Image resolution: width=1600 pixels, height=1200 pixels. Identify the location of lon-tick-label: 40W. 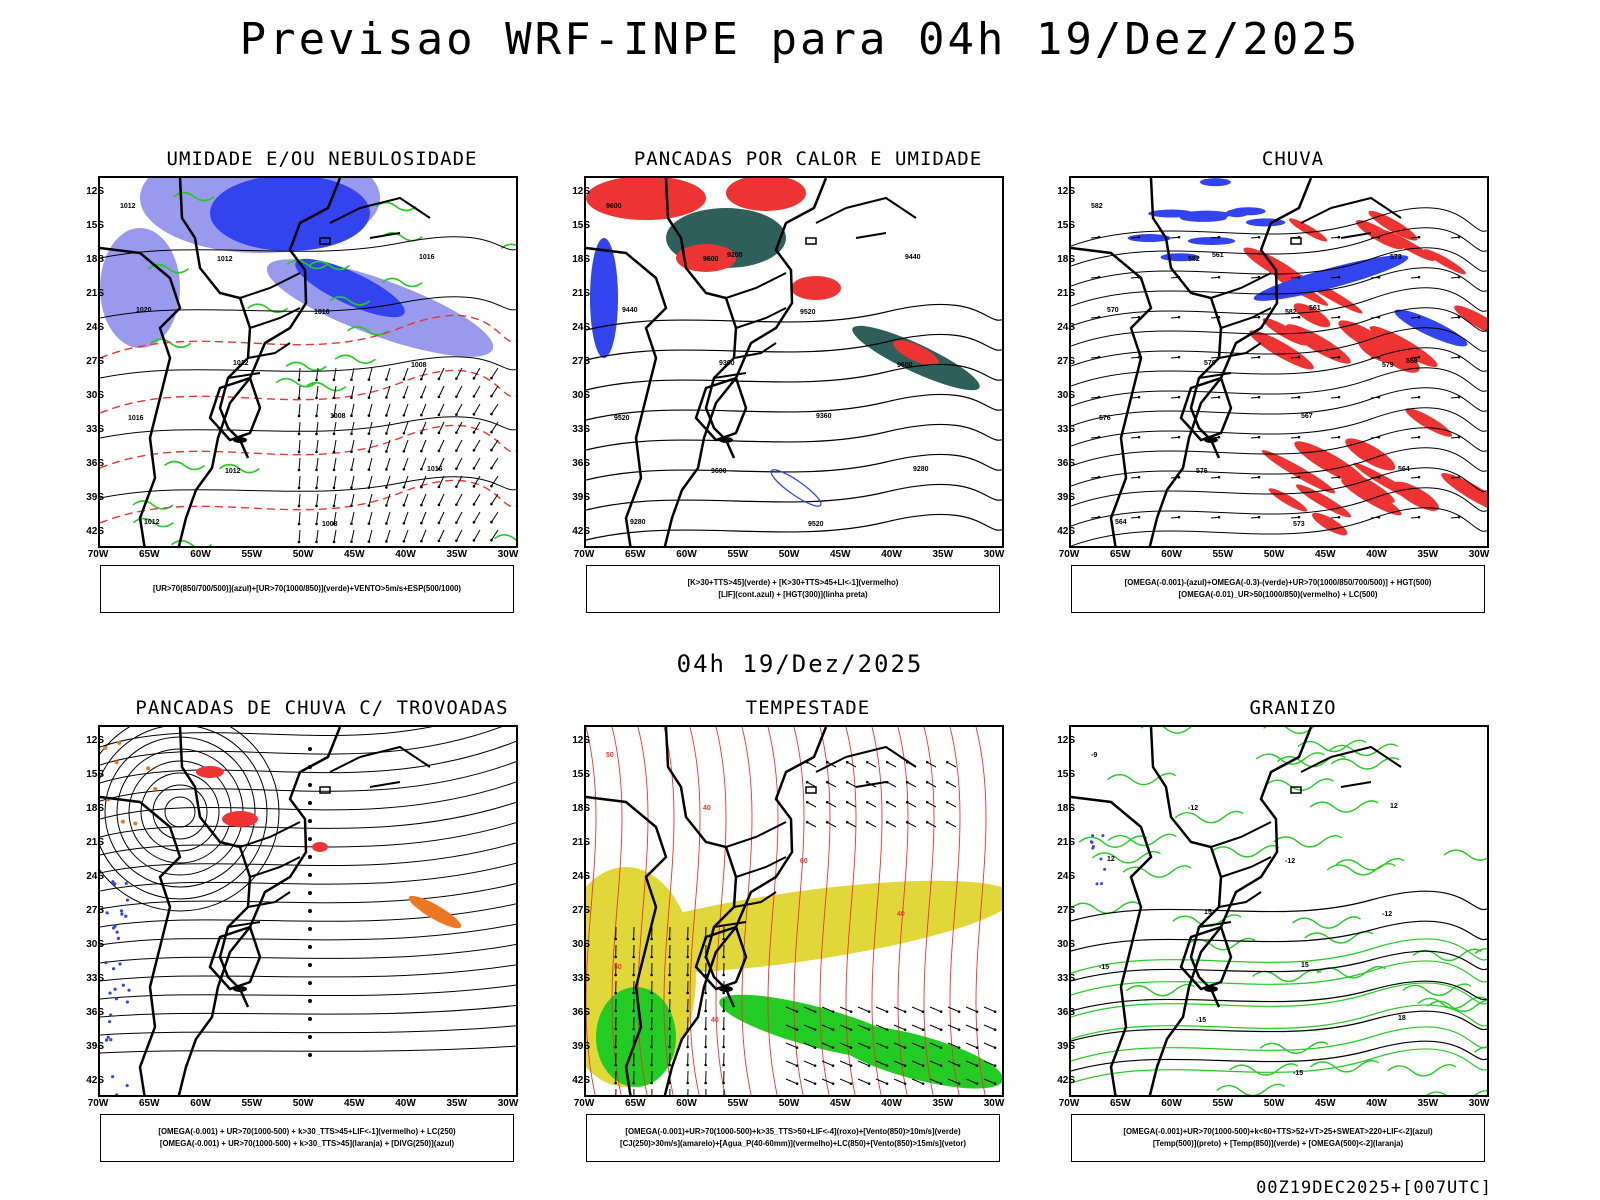
(405, 554).